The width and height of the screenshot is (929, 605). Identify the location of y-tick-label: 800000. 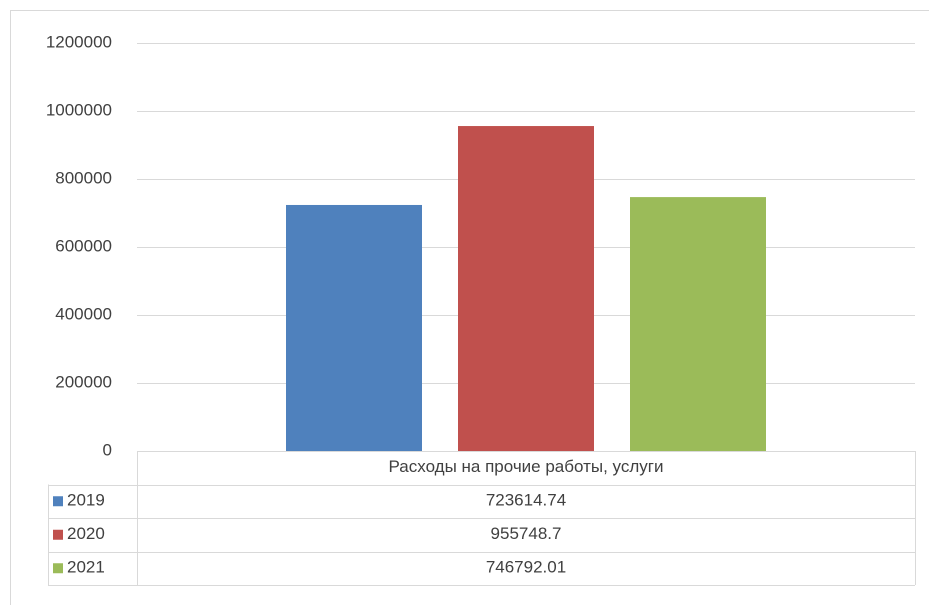
(83, 177).